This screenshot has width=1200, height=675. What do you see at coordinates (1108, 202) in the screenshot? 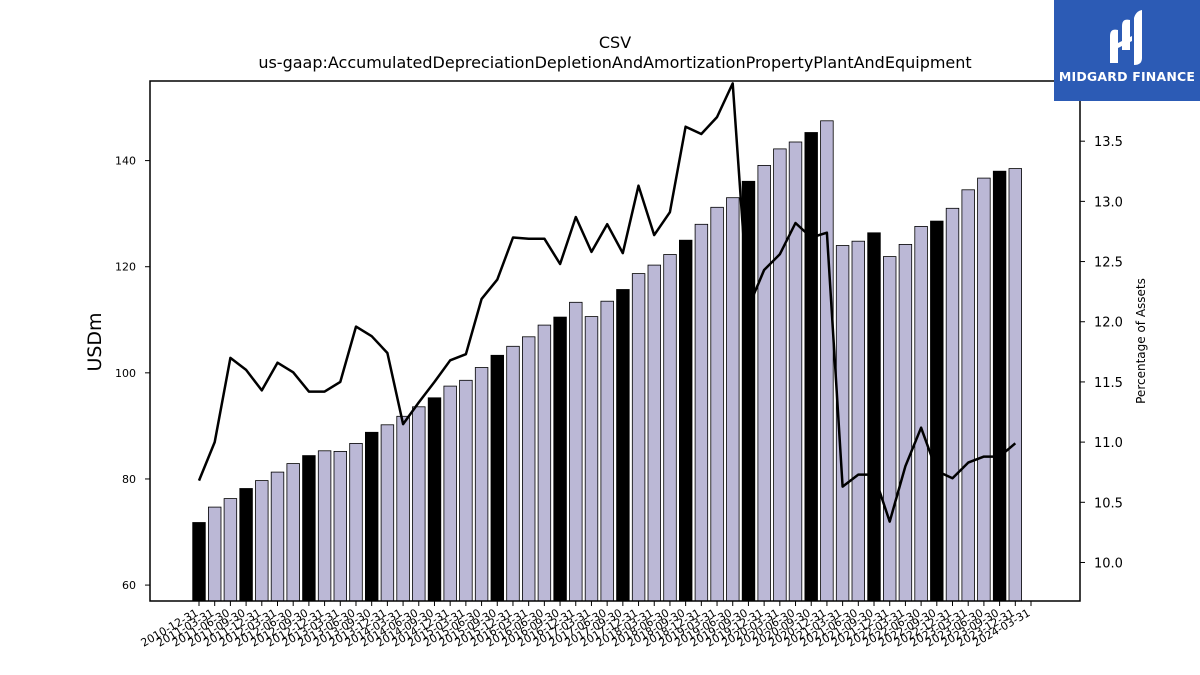
I see `right-tick-label: 13.0` at bounding box center [1108, 202].